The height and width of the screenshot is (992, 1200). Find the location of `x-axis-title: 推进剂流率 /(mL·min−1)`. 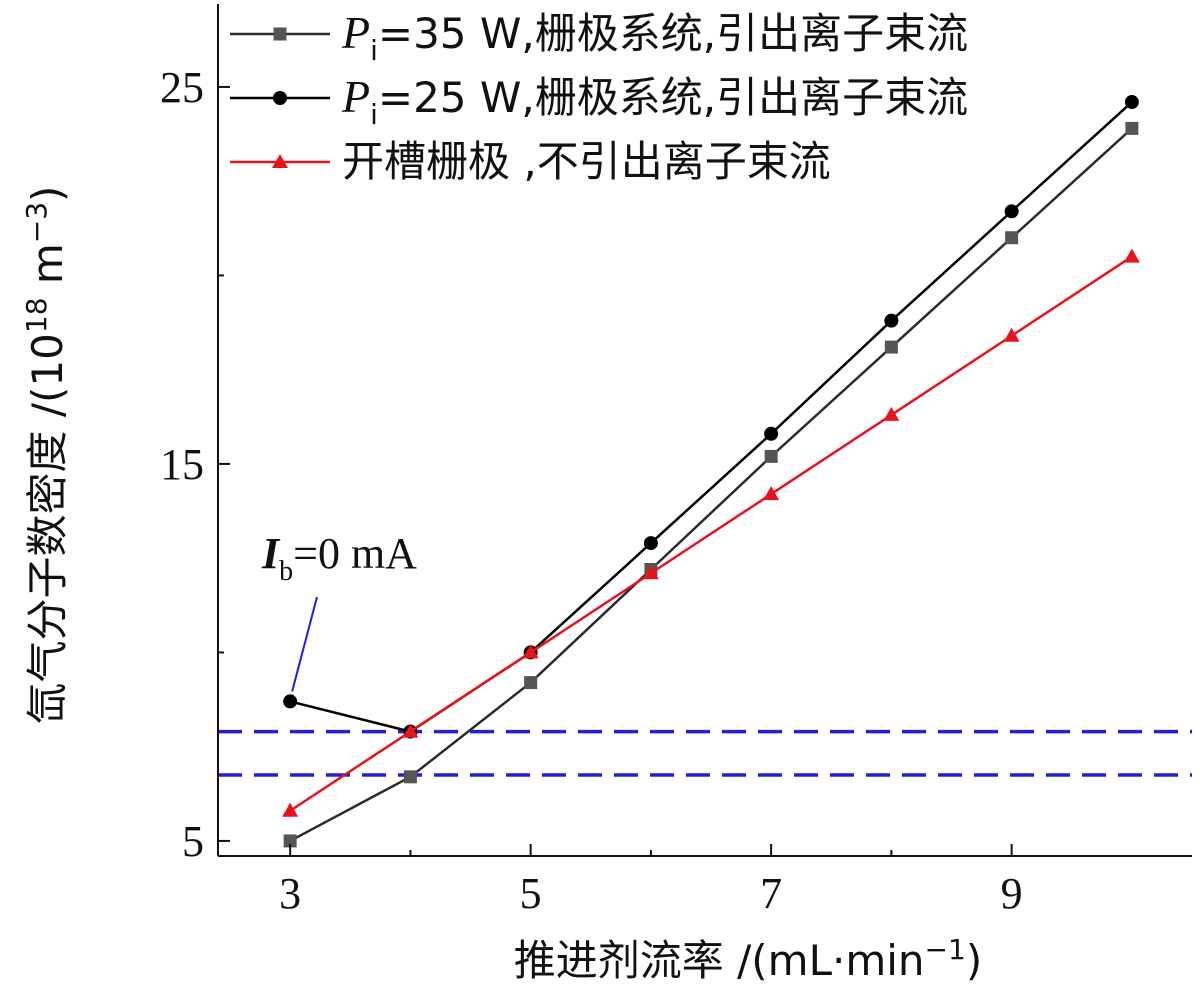

x-axis-title: 推进剂流率 /(mL·min−1) is located at coordinates (748, 959).